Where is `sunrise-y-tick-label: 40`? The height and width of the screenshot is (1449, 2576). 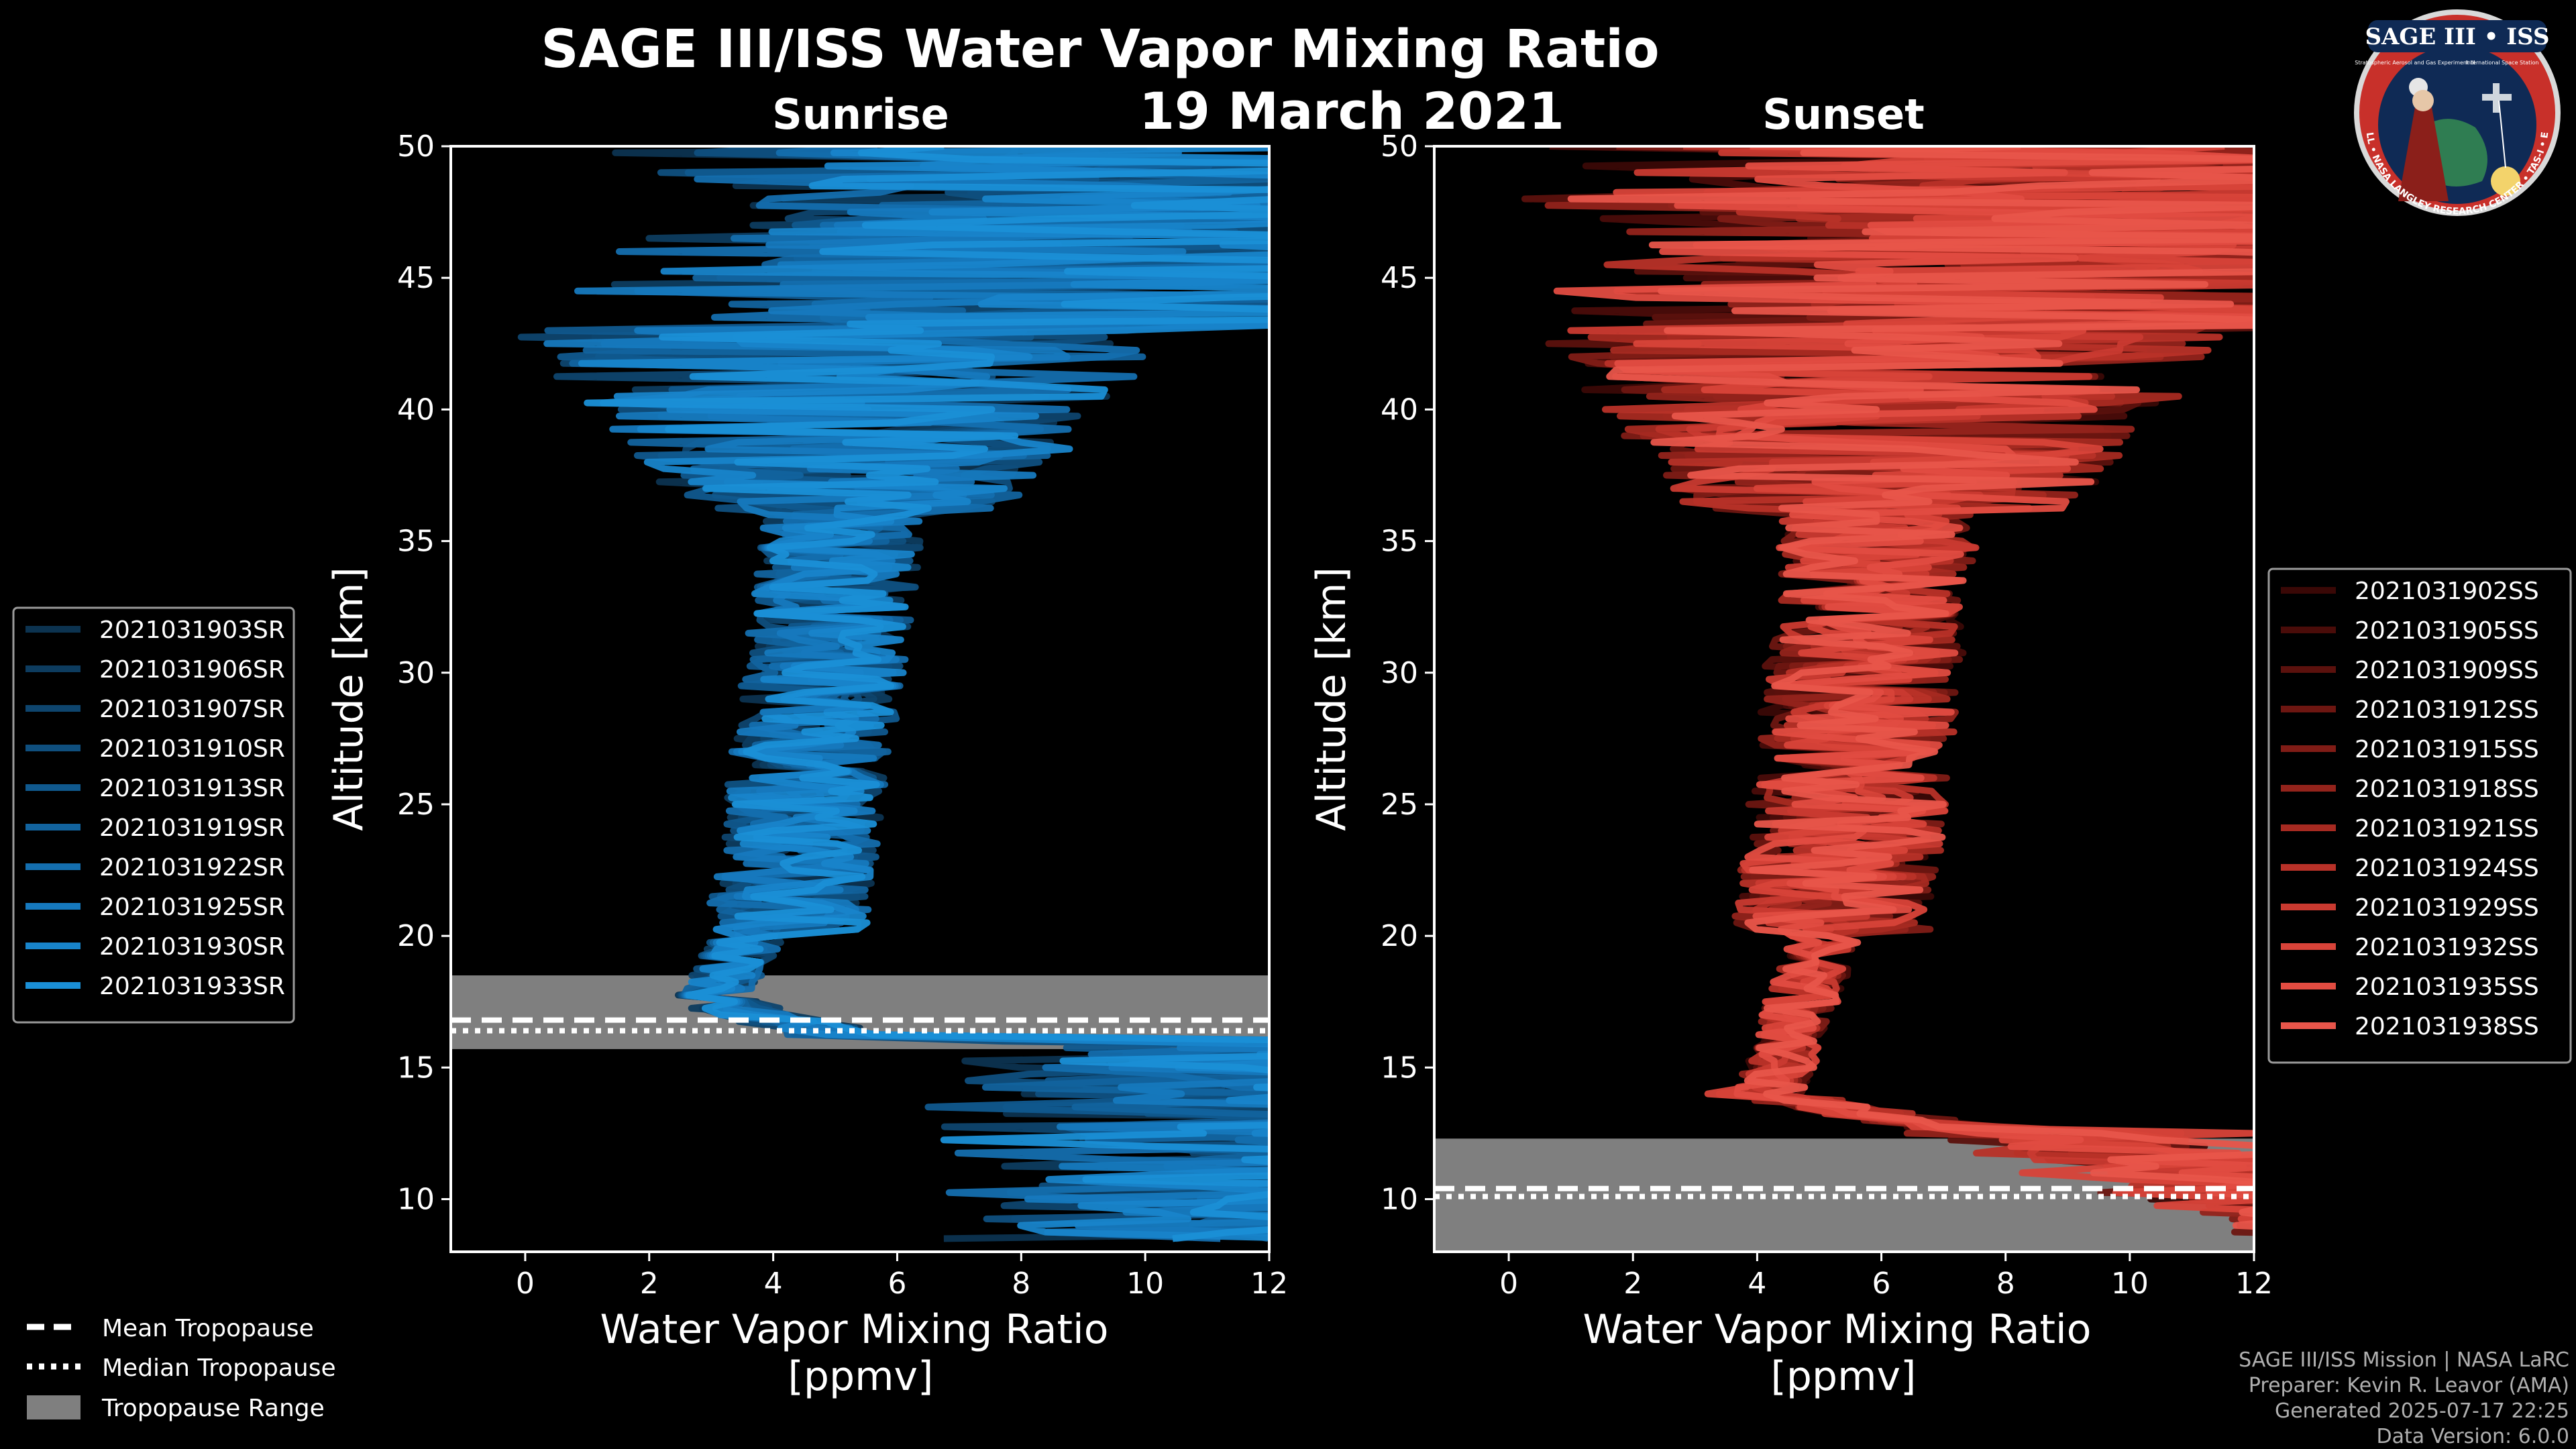
sunrise-y-tick-label: 40 is located at coordinates (416, 409).